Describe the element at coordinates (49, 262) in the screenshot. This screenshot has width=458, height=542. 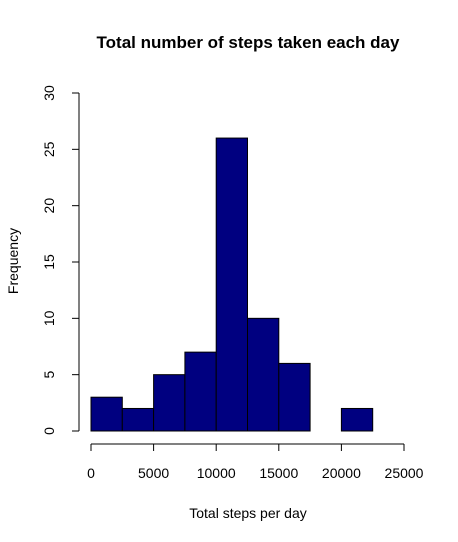
I see `y-tick-label: 15` at that location.